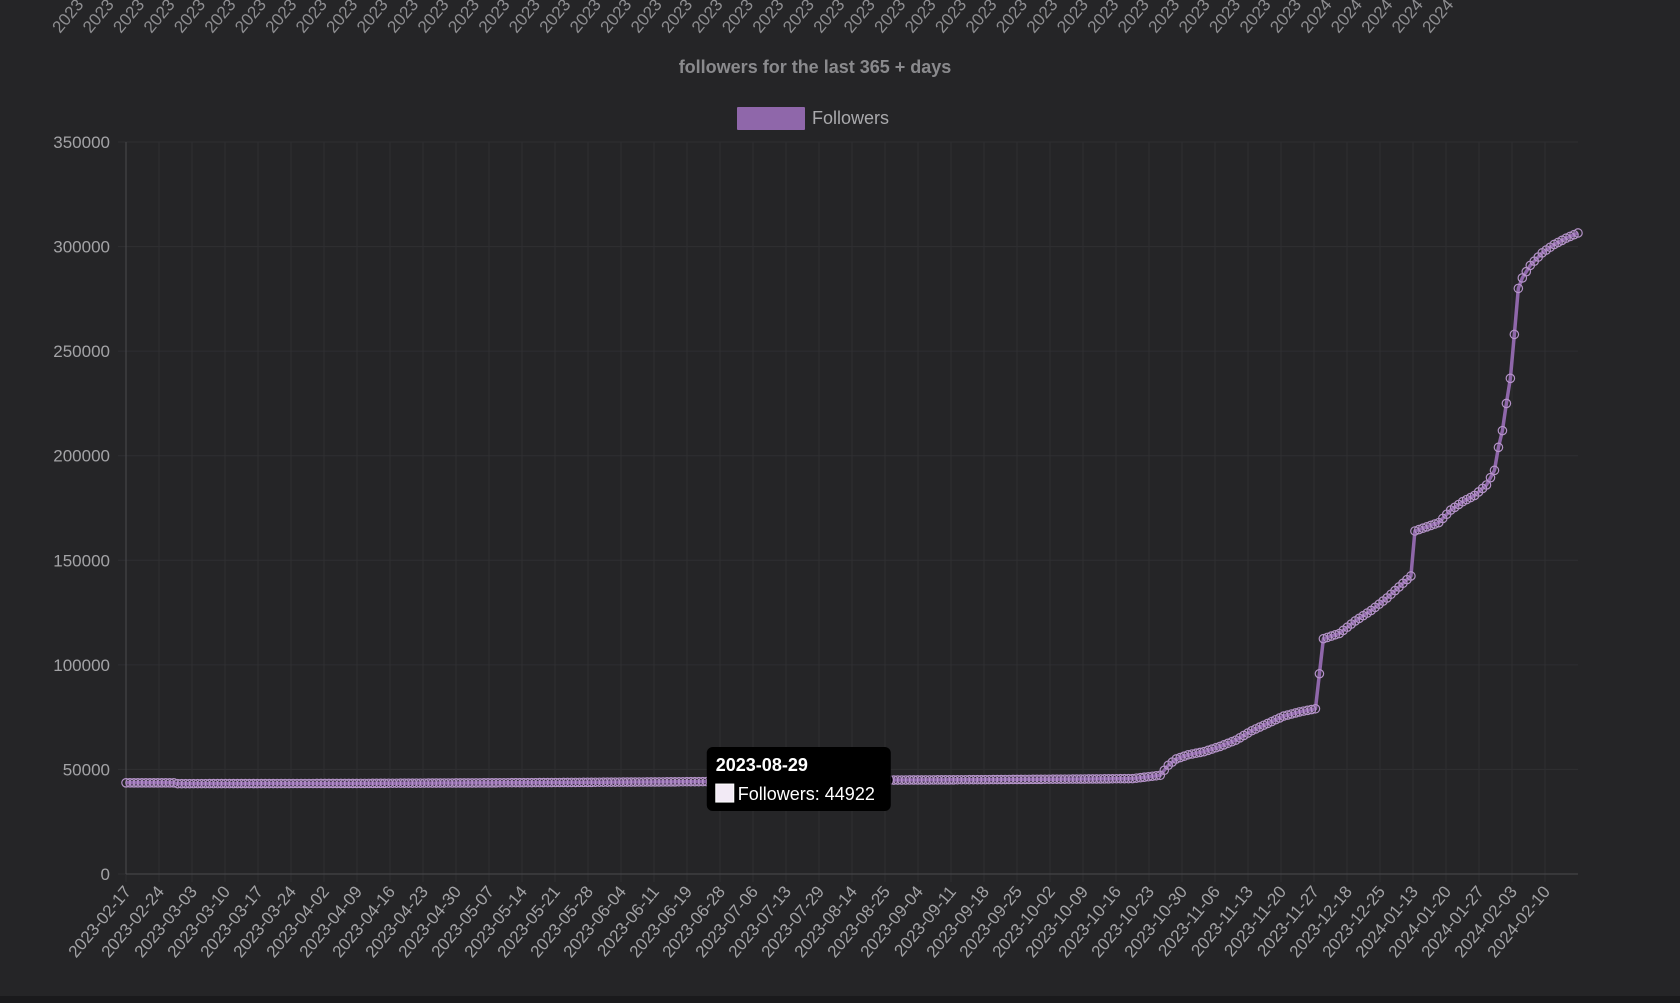 The image size is (1680, 1003). I want to click on y-tick-label: 250000, so click(81, 351).